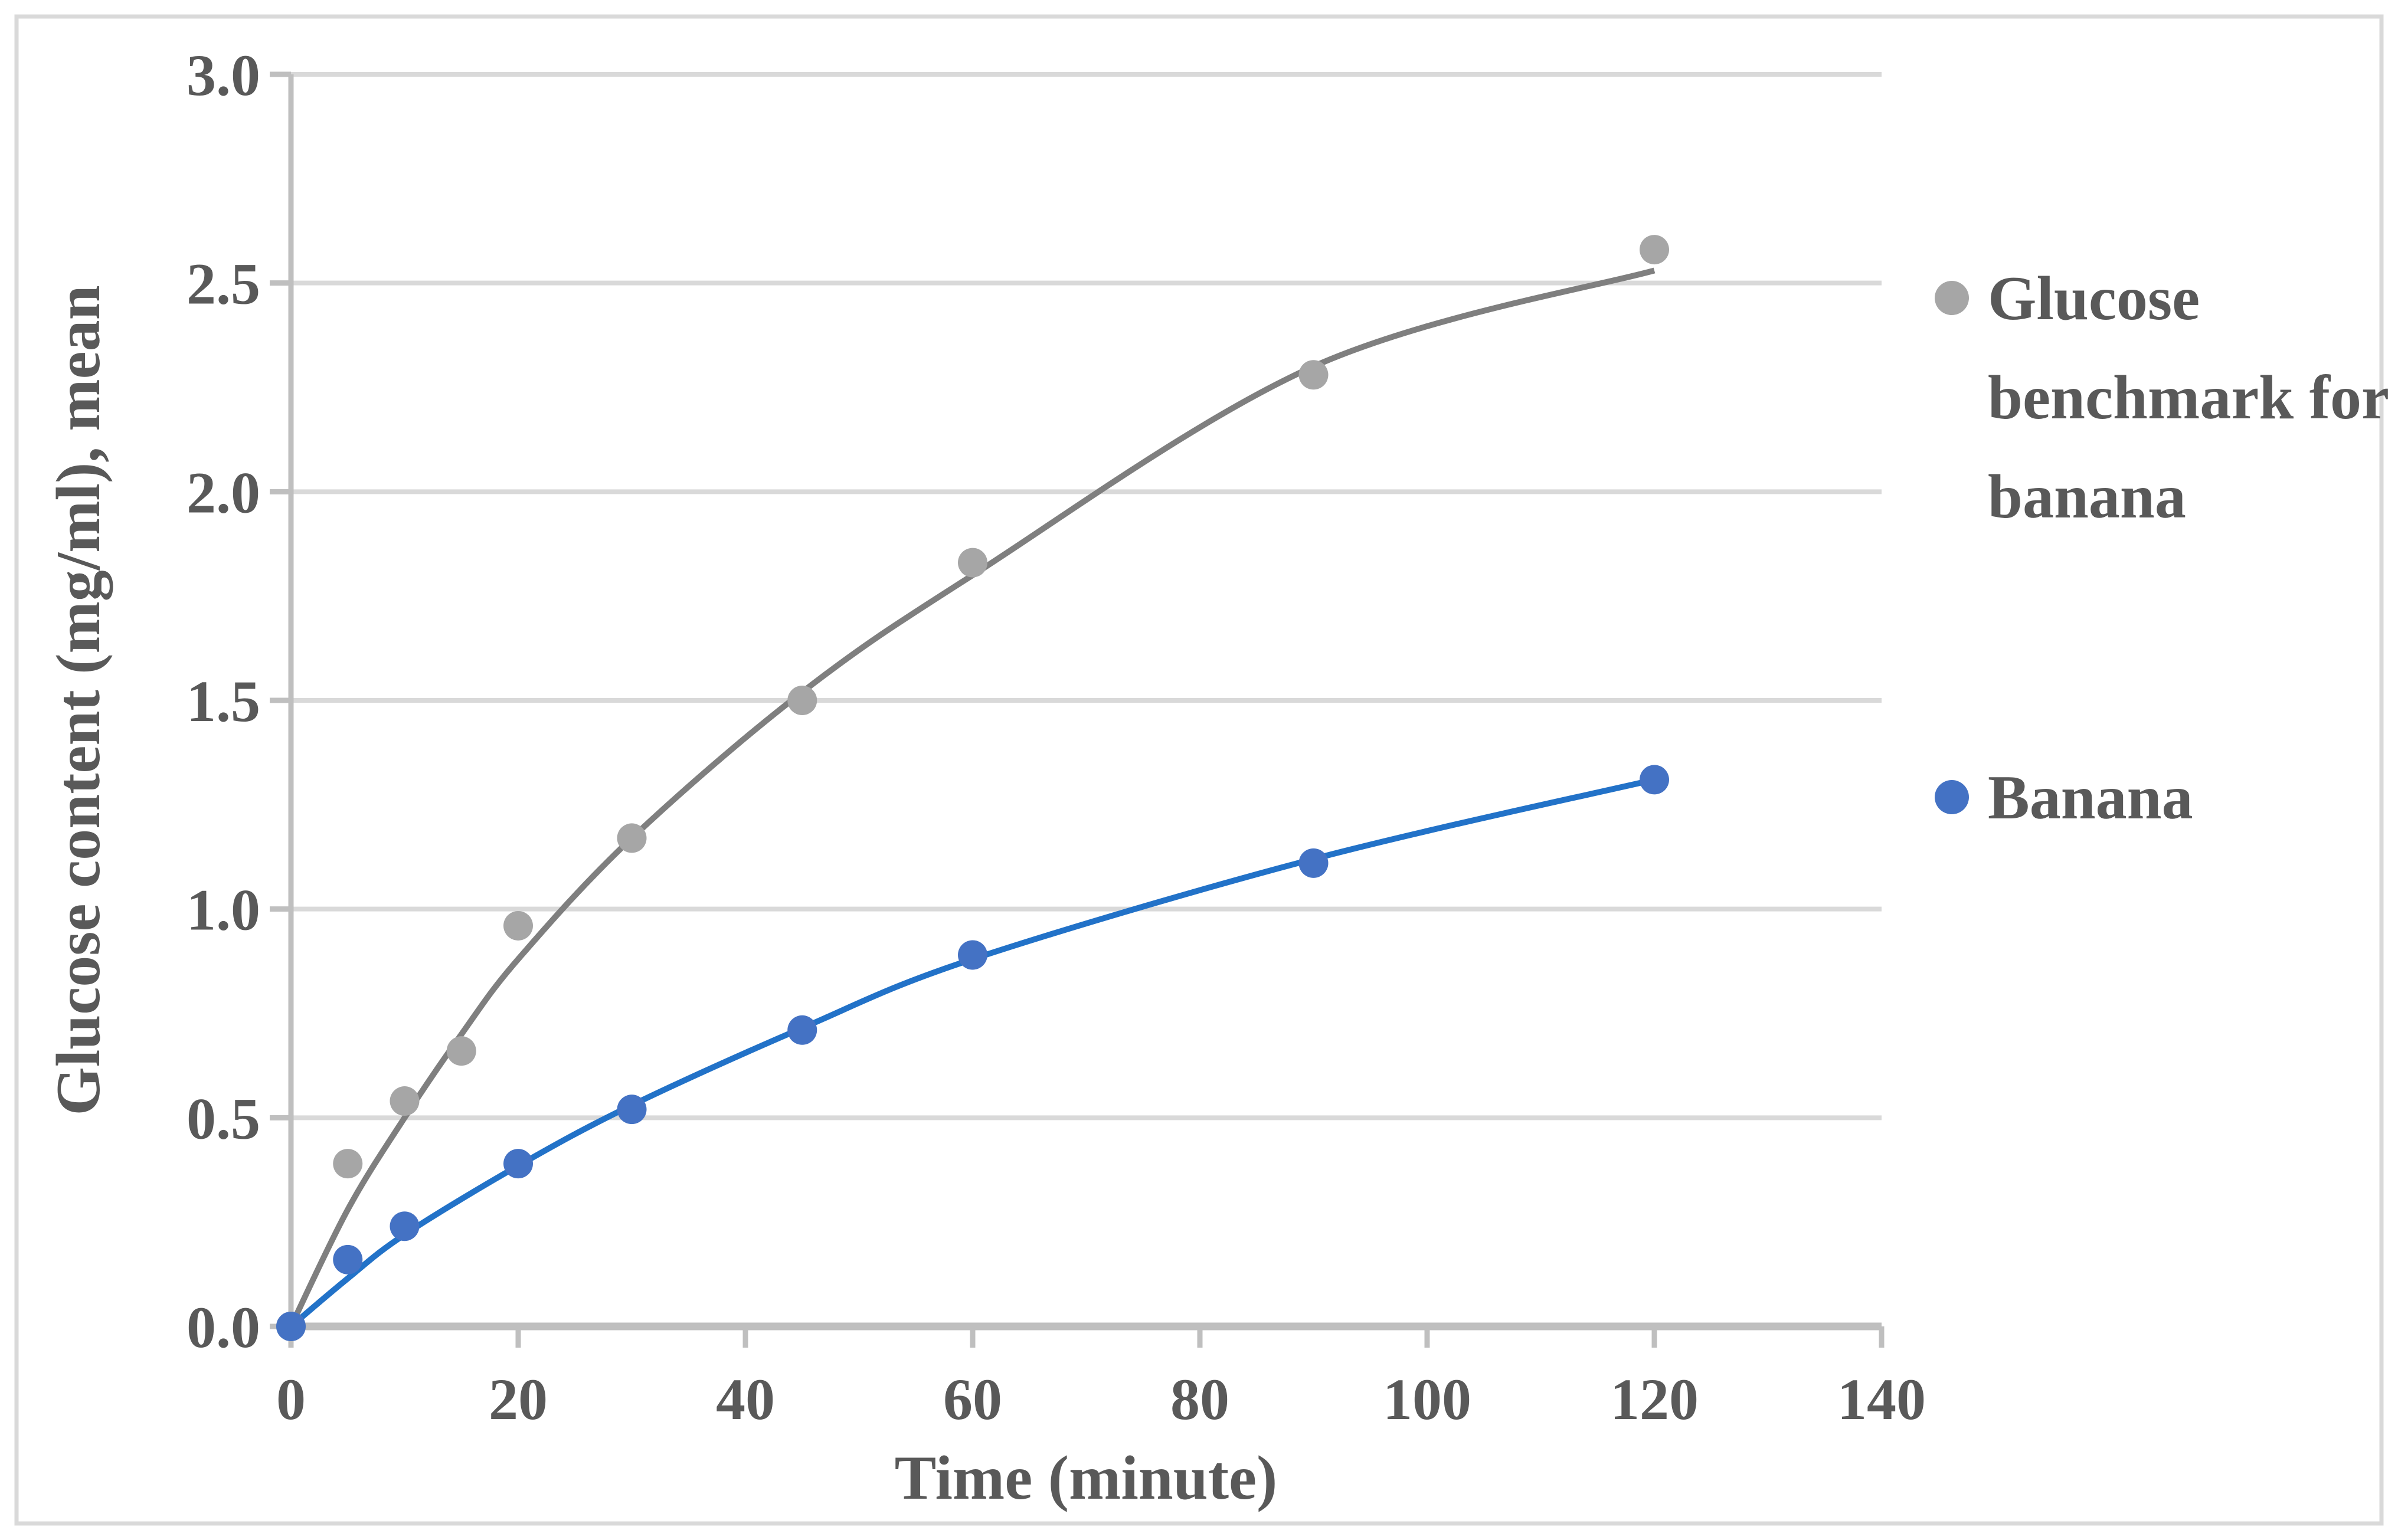 This screenshot has width=2398, height=1540. Describe the element at coordinates (223, 910) in the screenshot. I see `y-tick-label-1.0: 1.0` at that location.